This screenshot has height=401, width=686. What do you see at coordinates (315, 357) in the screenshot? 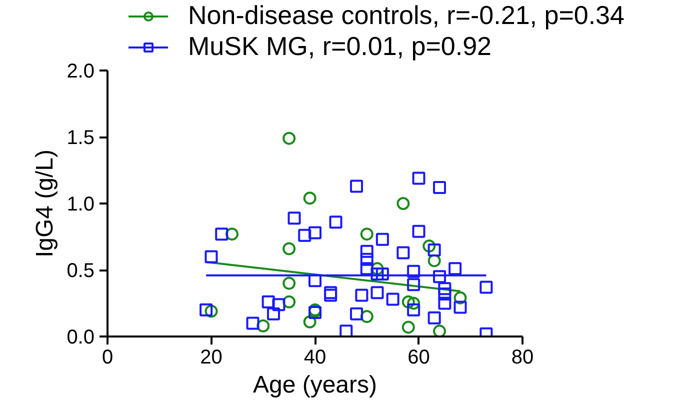
I see `x-tick-label: 40` at bounding box center [315, 357].